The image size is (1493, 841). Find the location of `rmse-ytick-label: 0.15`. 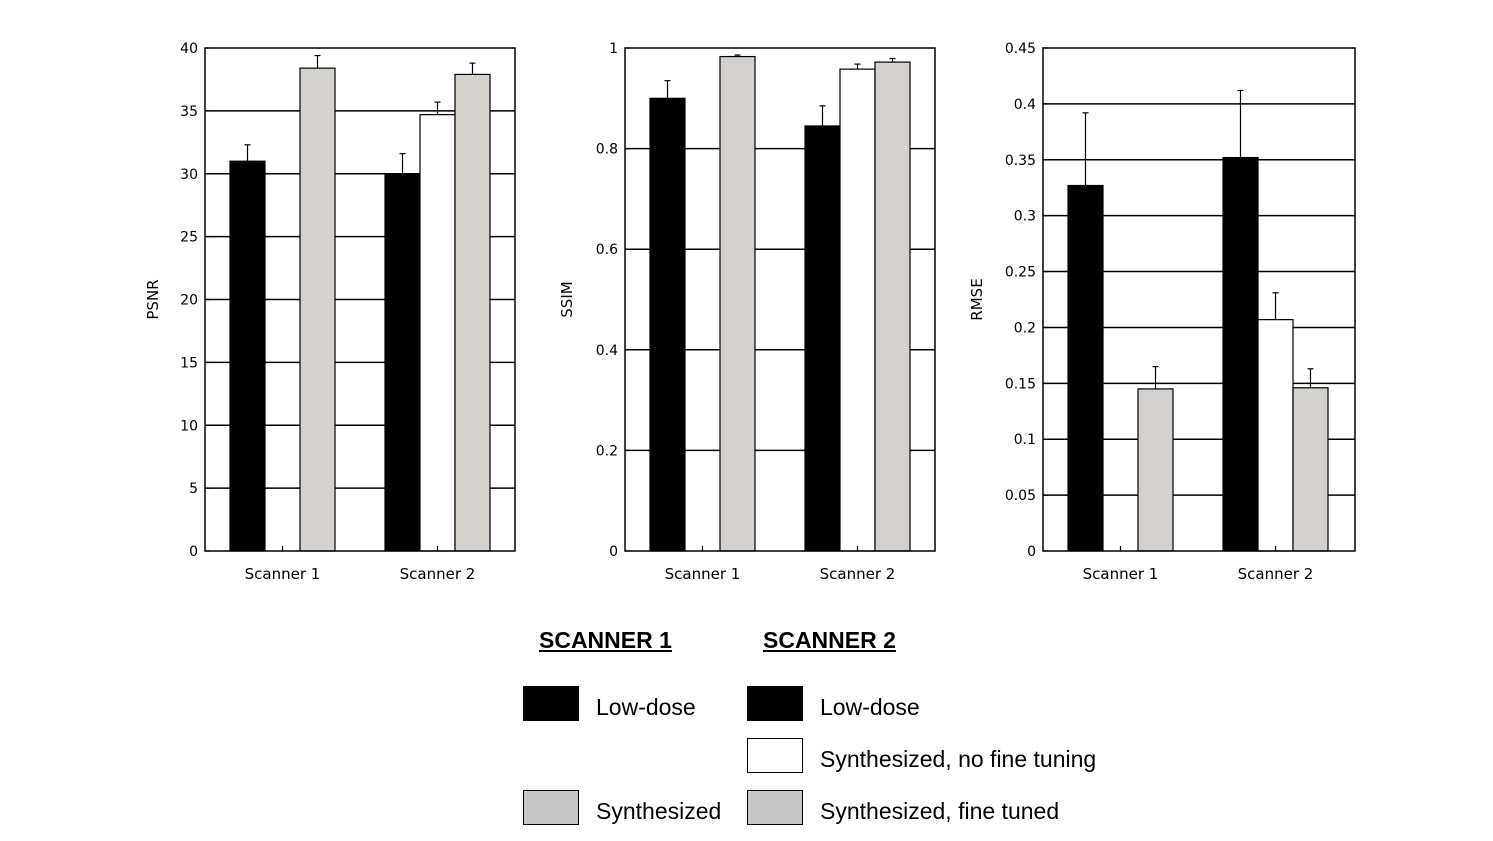

rmse-ytick-label: 0.15 is located at coordinates (1020, 384).